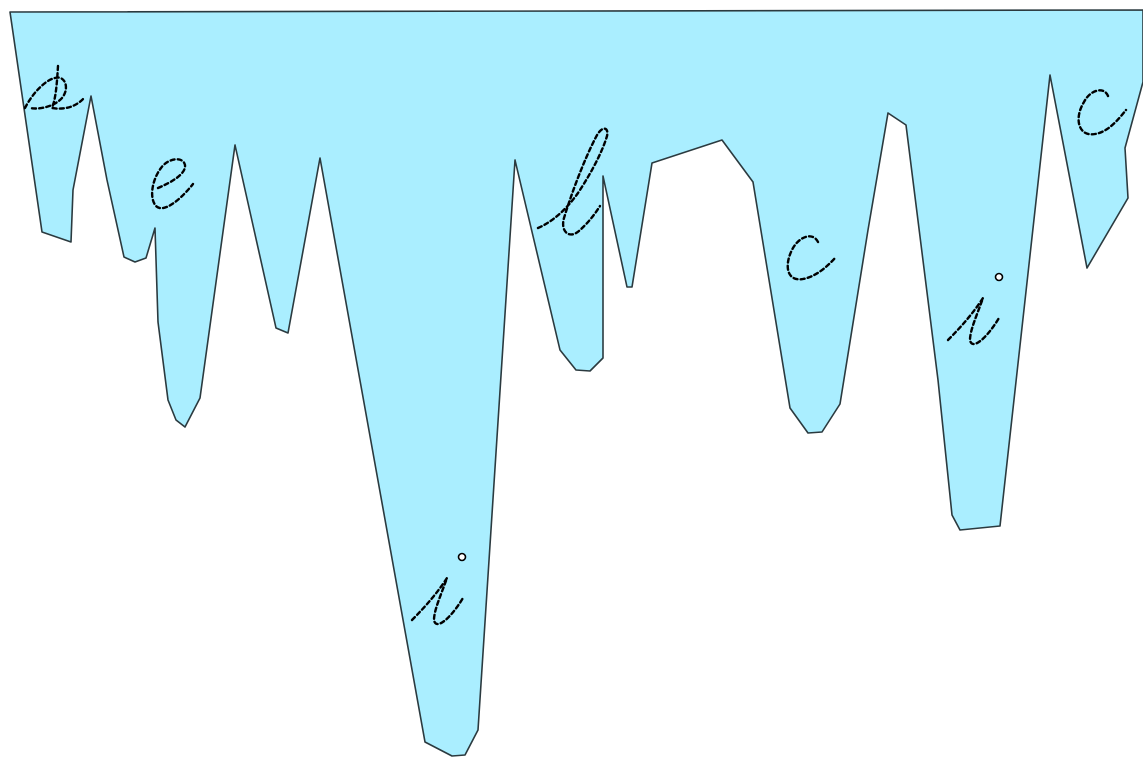 This screenshot has width=1143, height=758. What do you see at coordinates (572, 181) in the screenshot?
I see `letter-l-trace` at bounding box center [572, 181].